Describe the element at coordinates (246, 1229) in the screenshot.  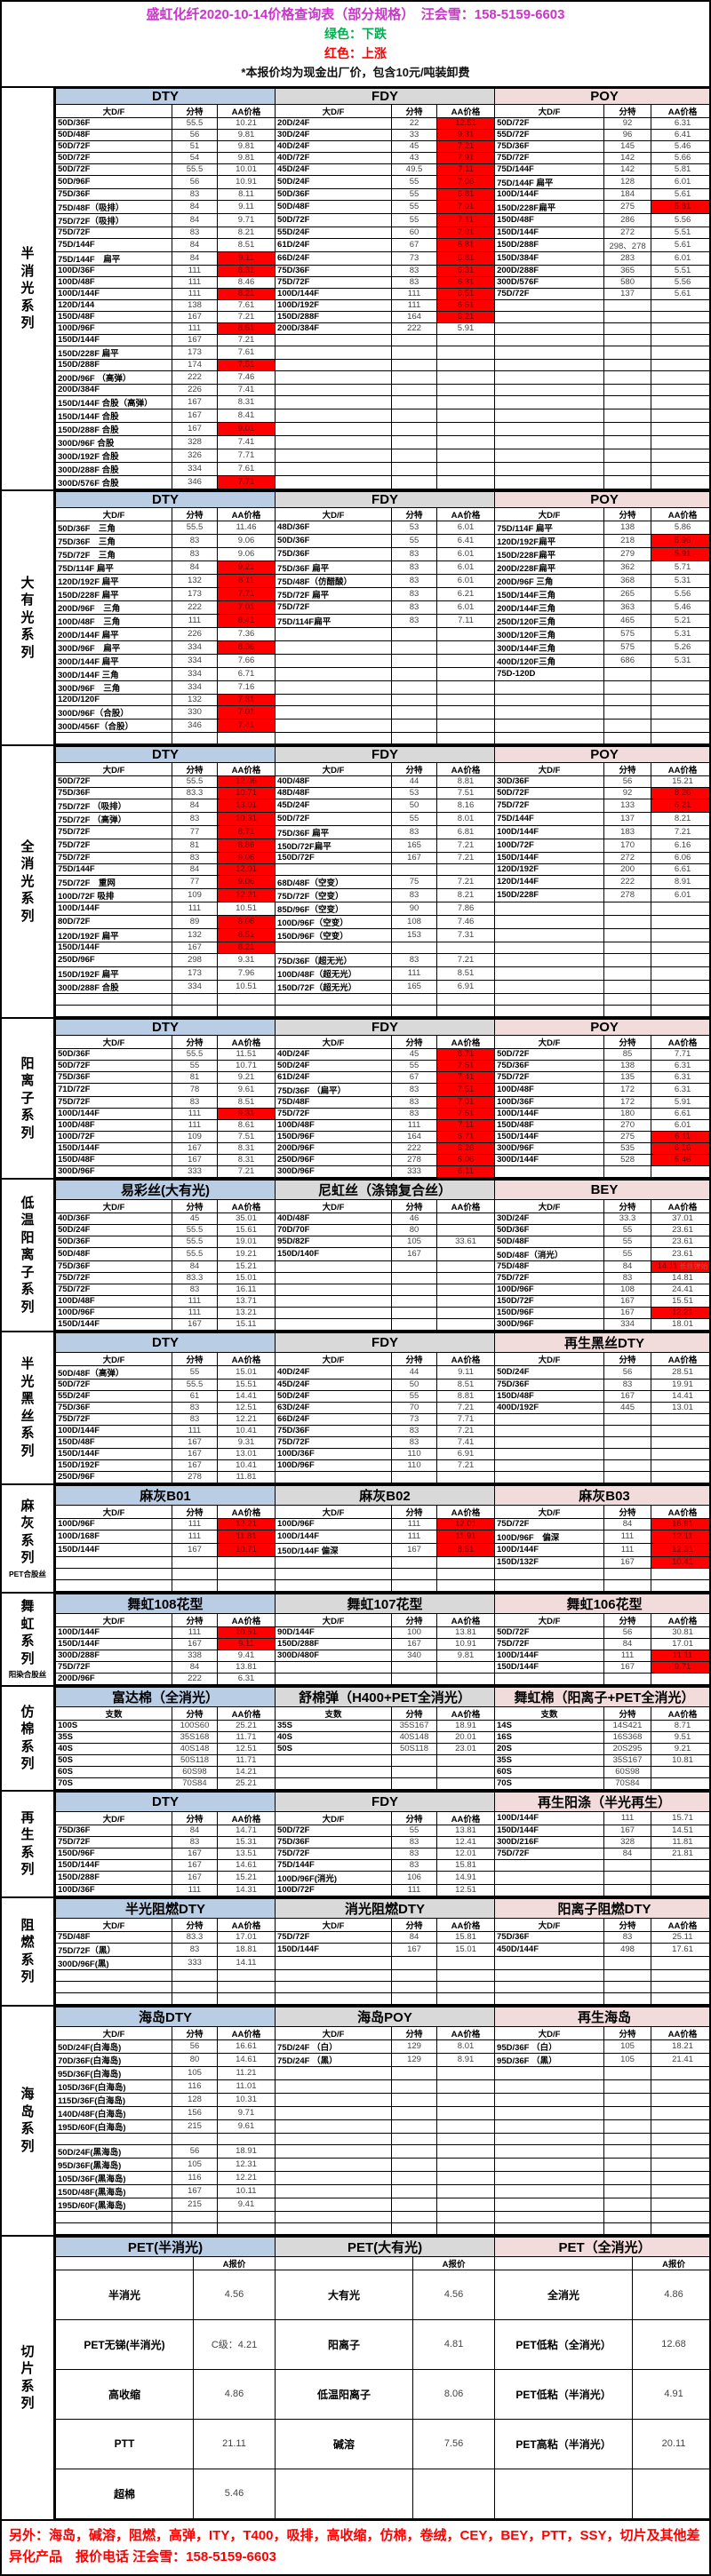
I see `price-cell: 15.61` at that location.